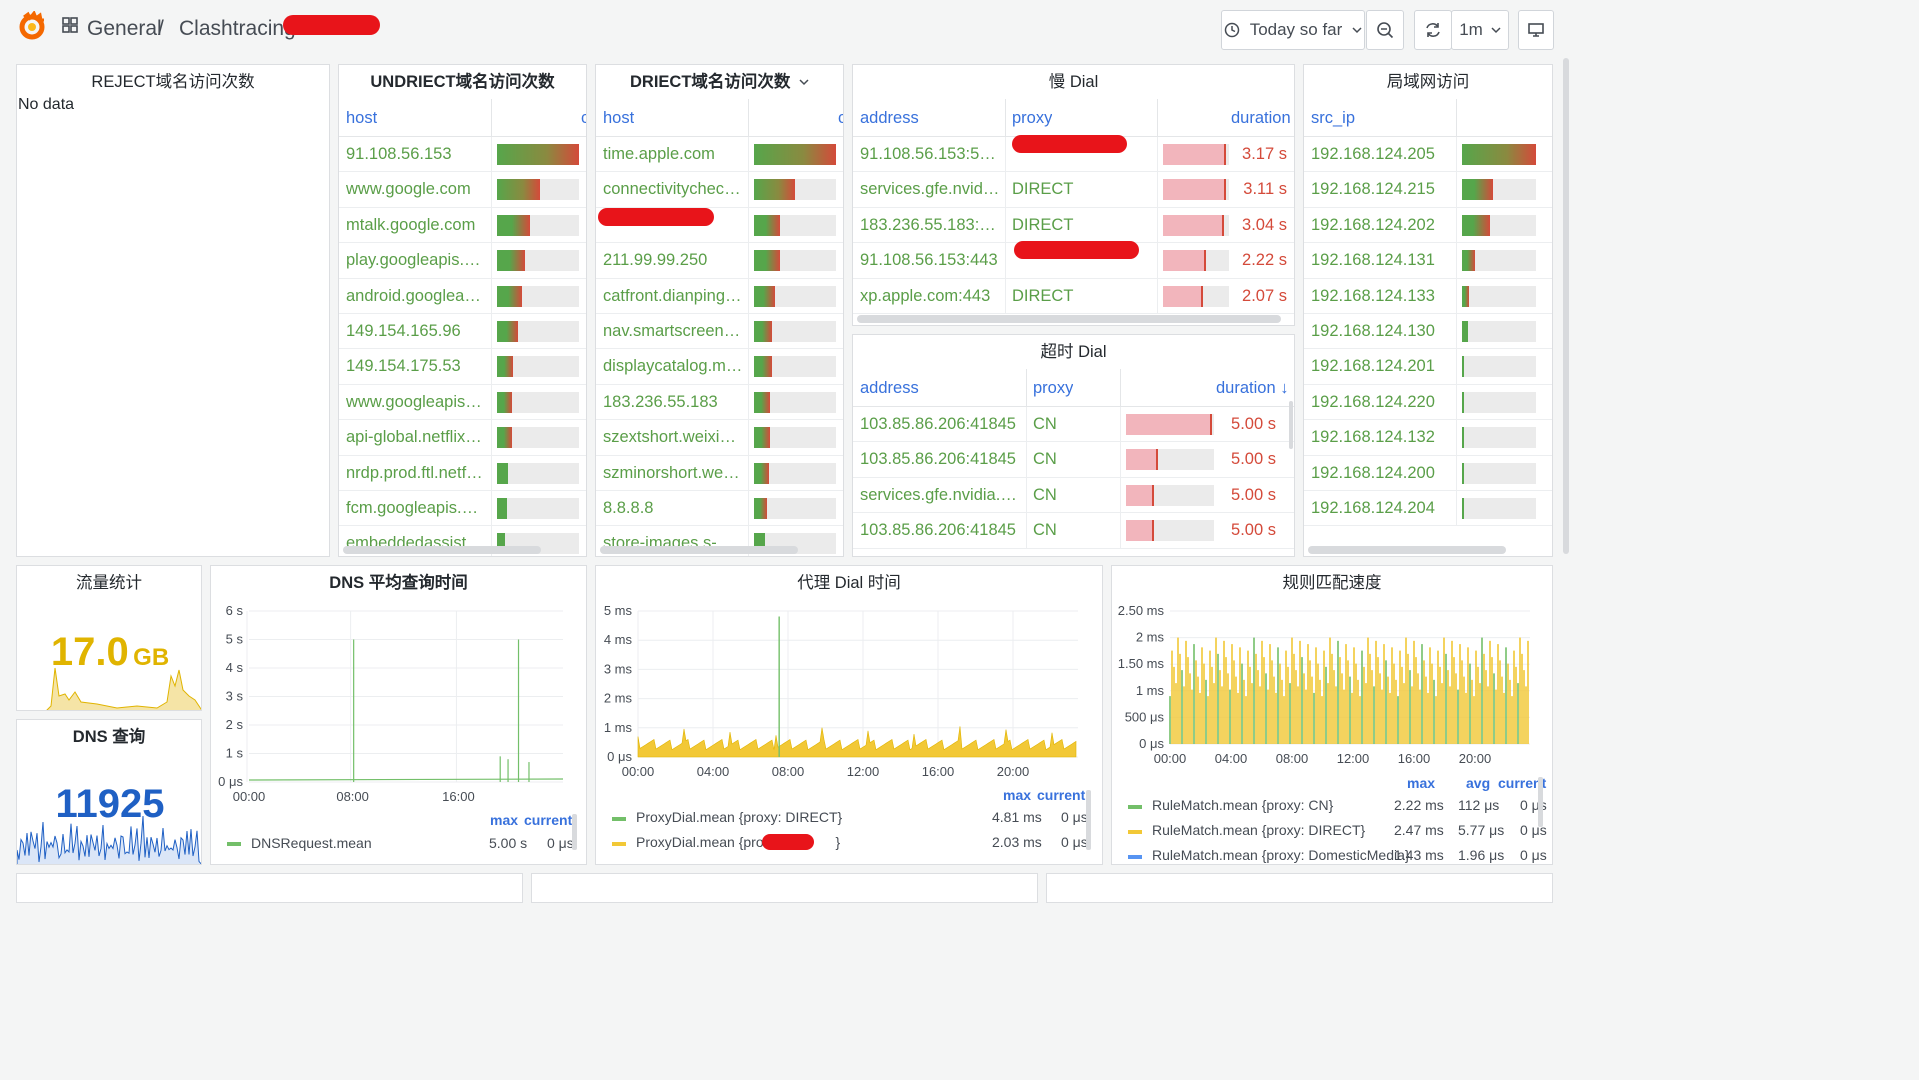 This screenshot has height=1080, width=1919. What do you see at coordinates (738, 842) in the screenshot?
I see `legend-series-name: ProxyDial.mean {proxy:}` at bounding box center [738, 842].